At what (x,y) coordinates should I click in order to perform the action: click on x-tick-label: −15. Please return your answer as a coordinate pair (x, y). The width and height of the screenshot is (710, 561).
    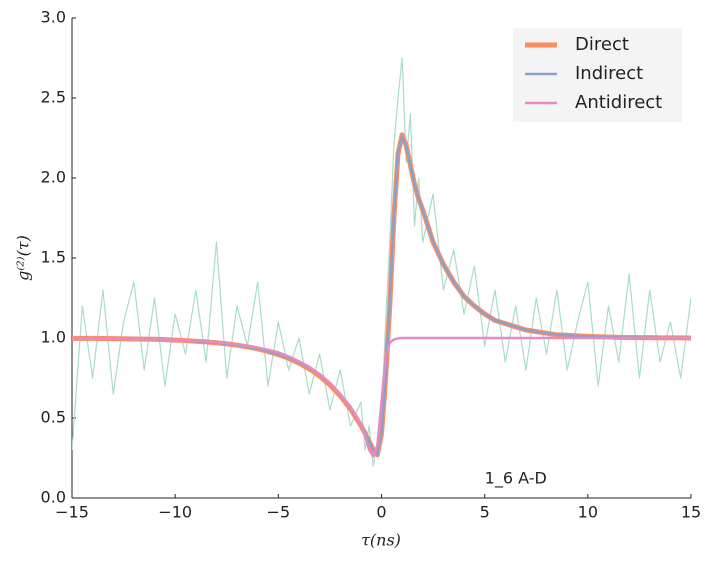
    Looking at the image, I should click on (72, 512).